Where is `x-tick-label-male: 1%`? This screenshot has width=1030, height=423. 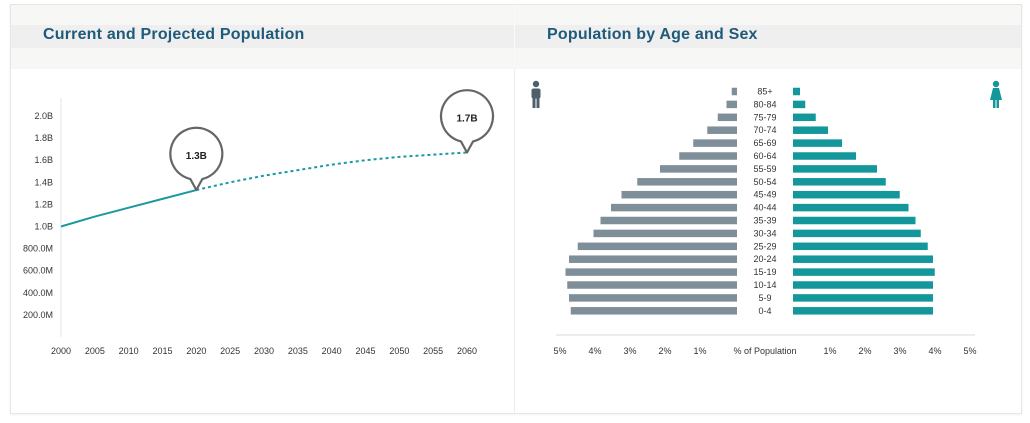 x-tick-label-male: 1% is located at coordinates (699, 351).